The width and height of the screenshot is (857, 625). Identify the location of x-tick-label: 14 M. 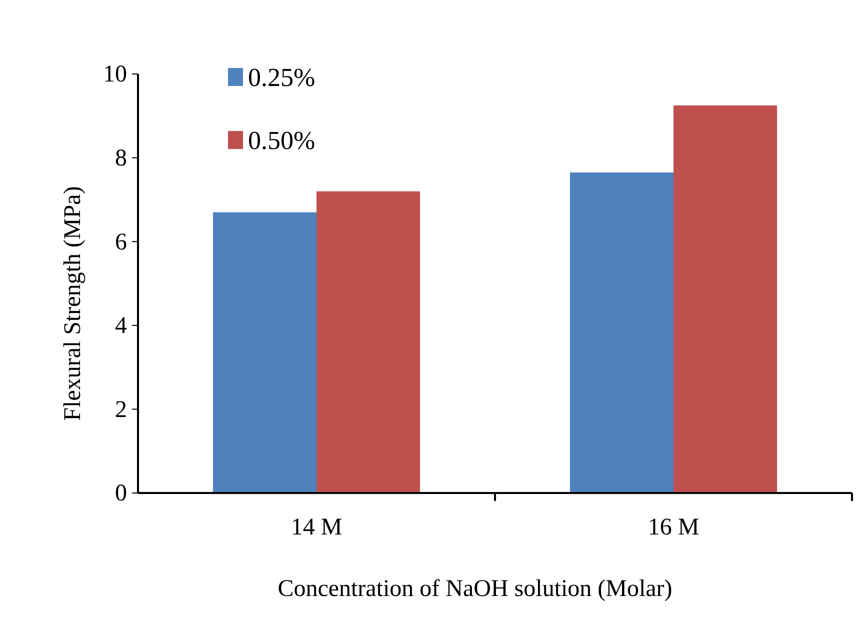
(316, 527).